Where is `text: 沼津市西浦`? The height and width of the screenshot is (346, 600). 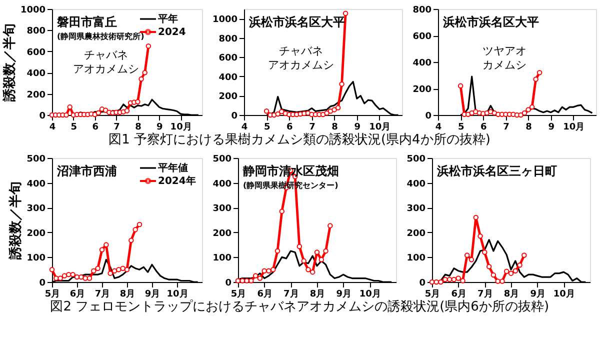 text: 沼津市西浦 is located at coordinates (86, 171).